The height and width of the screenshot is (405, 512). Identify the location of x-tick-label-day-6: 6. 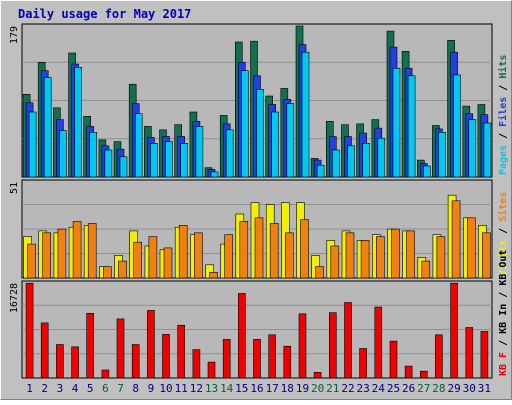
(105, 388).